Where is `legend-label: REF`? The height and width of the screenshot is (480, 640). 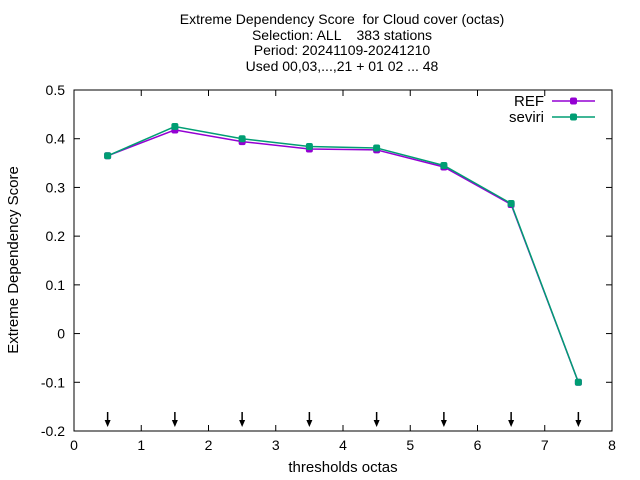
legend-label: REF is located at coordinates (529, 101).